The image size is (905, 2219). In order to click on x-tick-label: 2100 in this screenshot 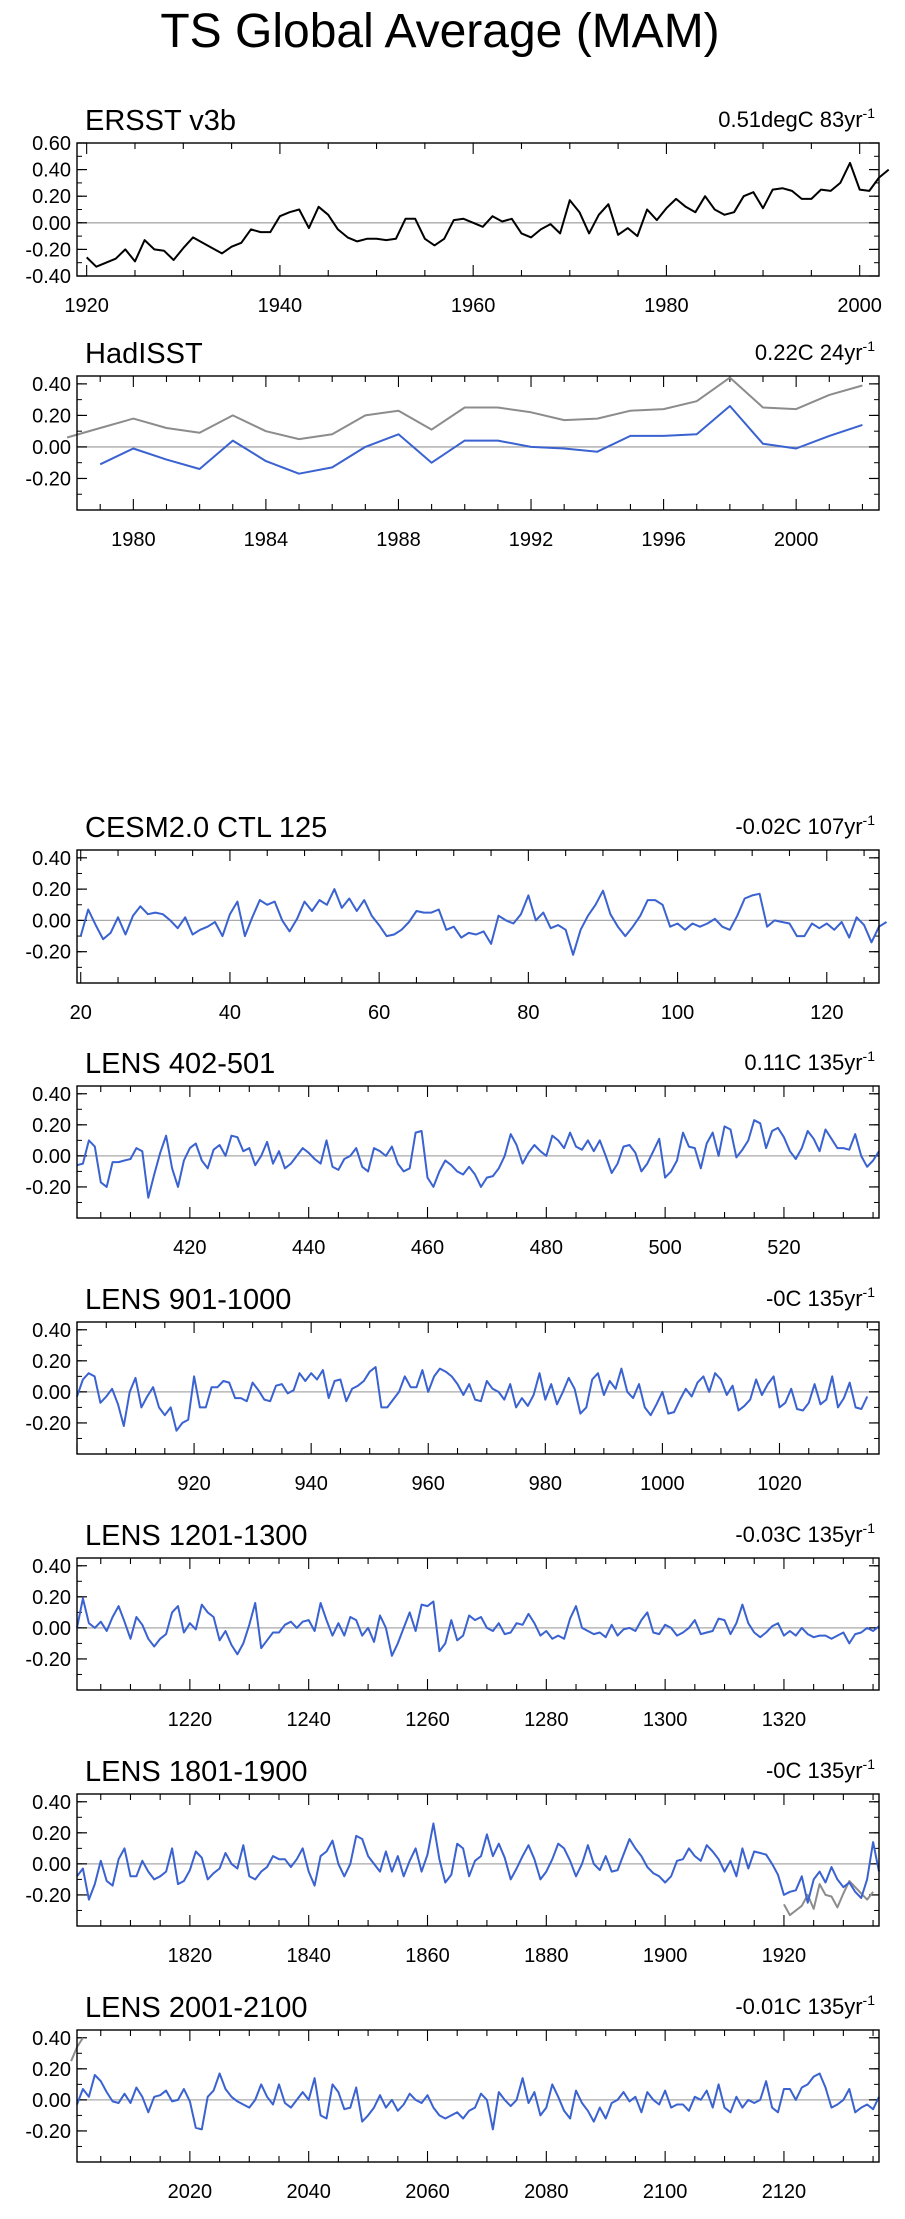, I will do `click(665, 2192)`.